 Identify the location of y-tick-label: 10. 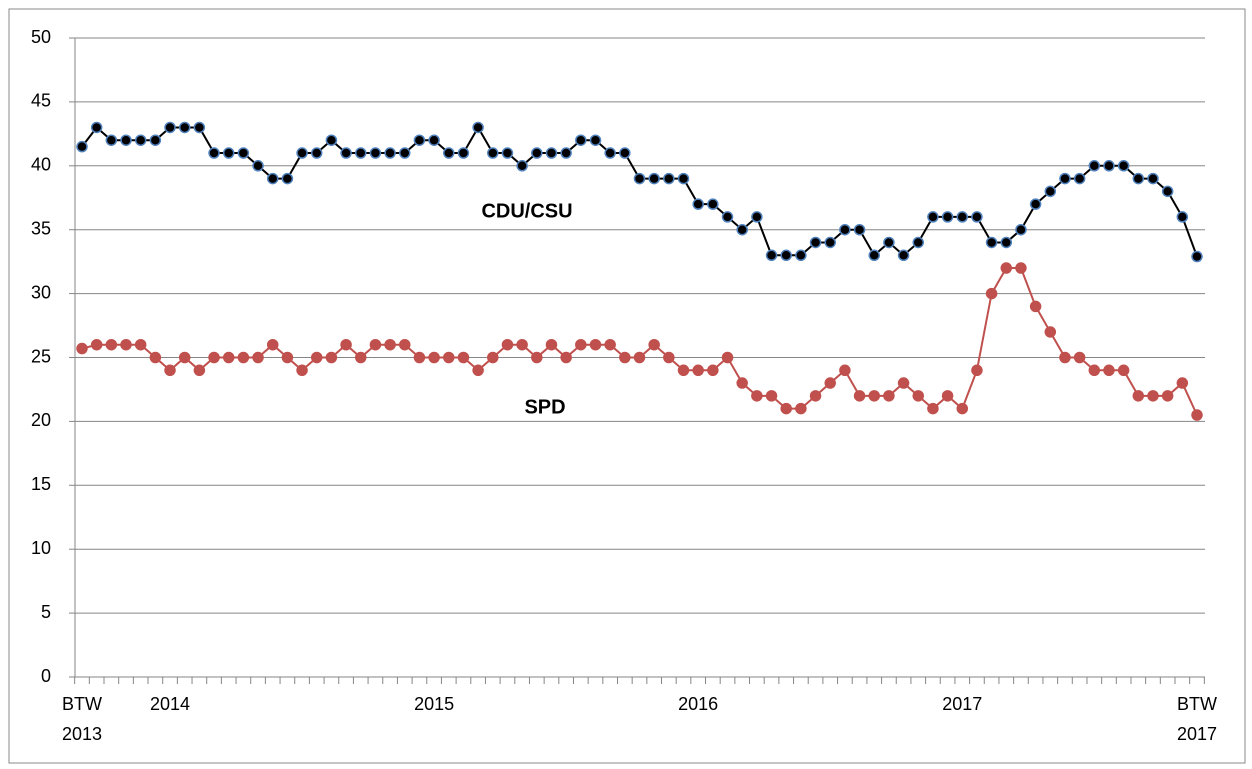
(41, 548).